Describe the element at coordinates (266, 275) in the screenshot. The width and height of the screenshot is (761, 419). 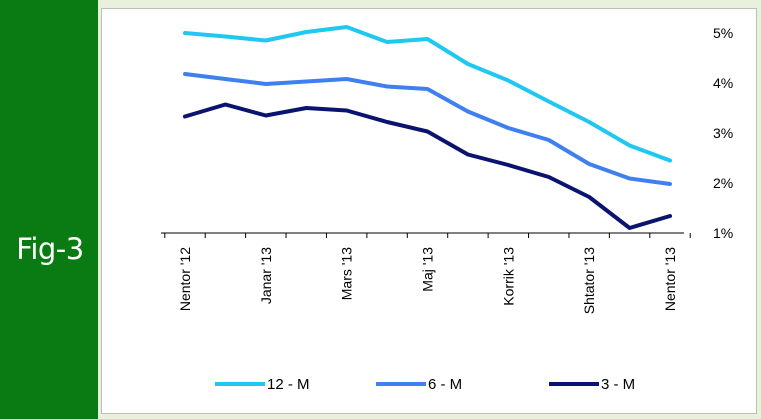
I see `x-tick-label: Janar '13` at that location.